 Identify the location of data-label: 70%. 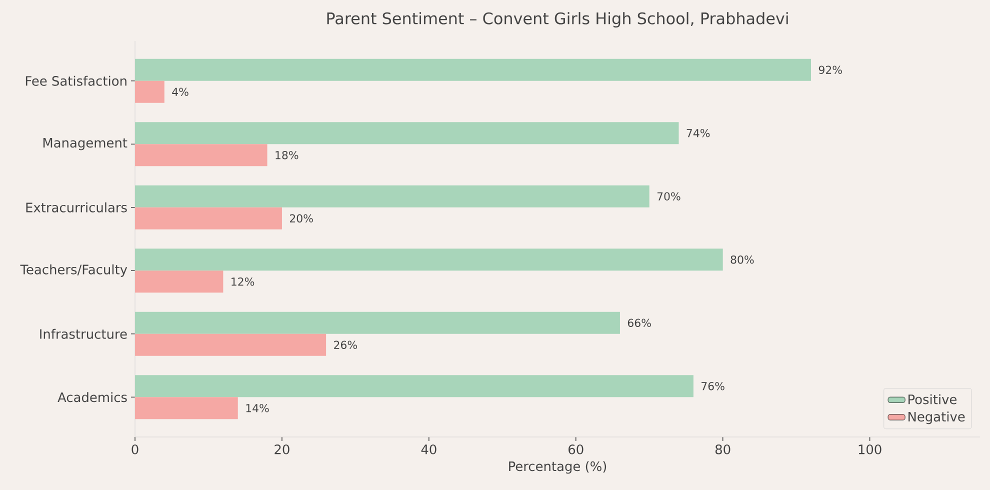
(668, 196).